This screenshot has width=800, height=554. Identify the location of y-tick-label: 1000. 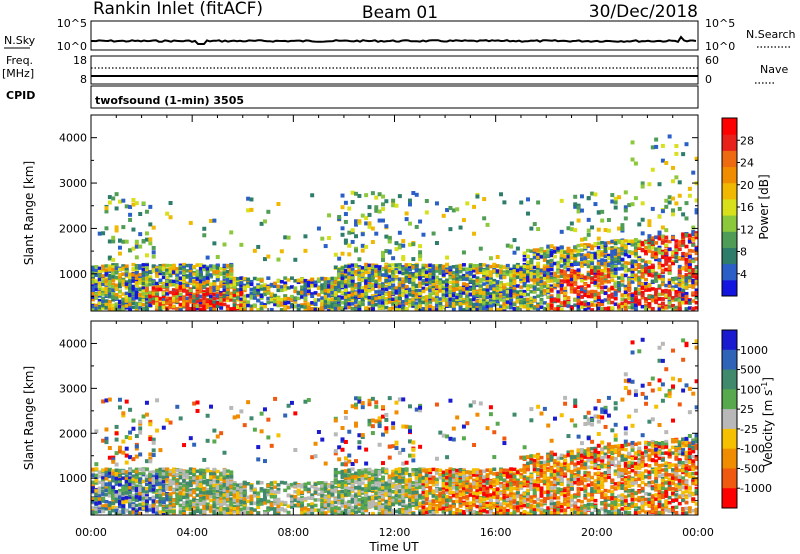
(73, 274).